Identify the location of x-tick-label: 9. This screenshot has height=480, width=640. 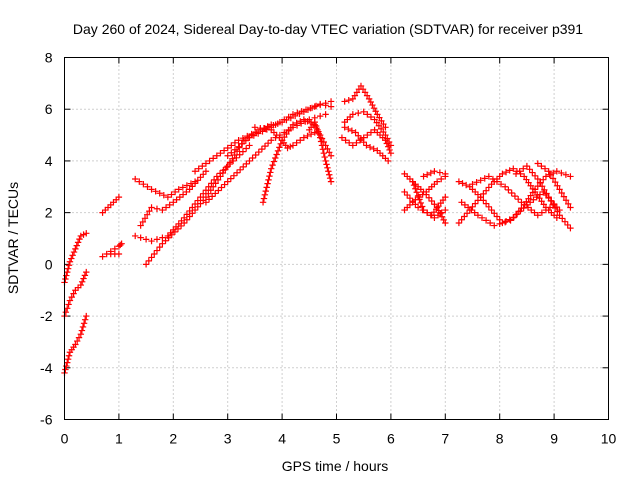
(554, 439).